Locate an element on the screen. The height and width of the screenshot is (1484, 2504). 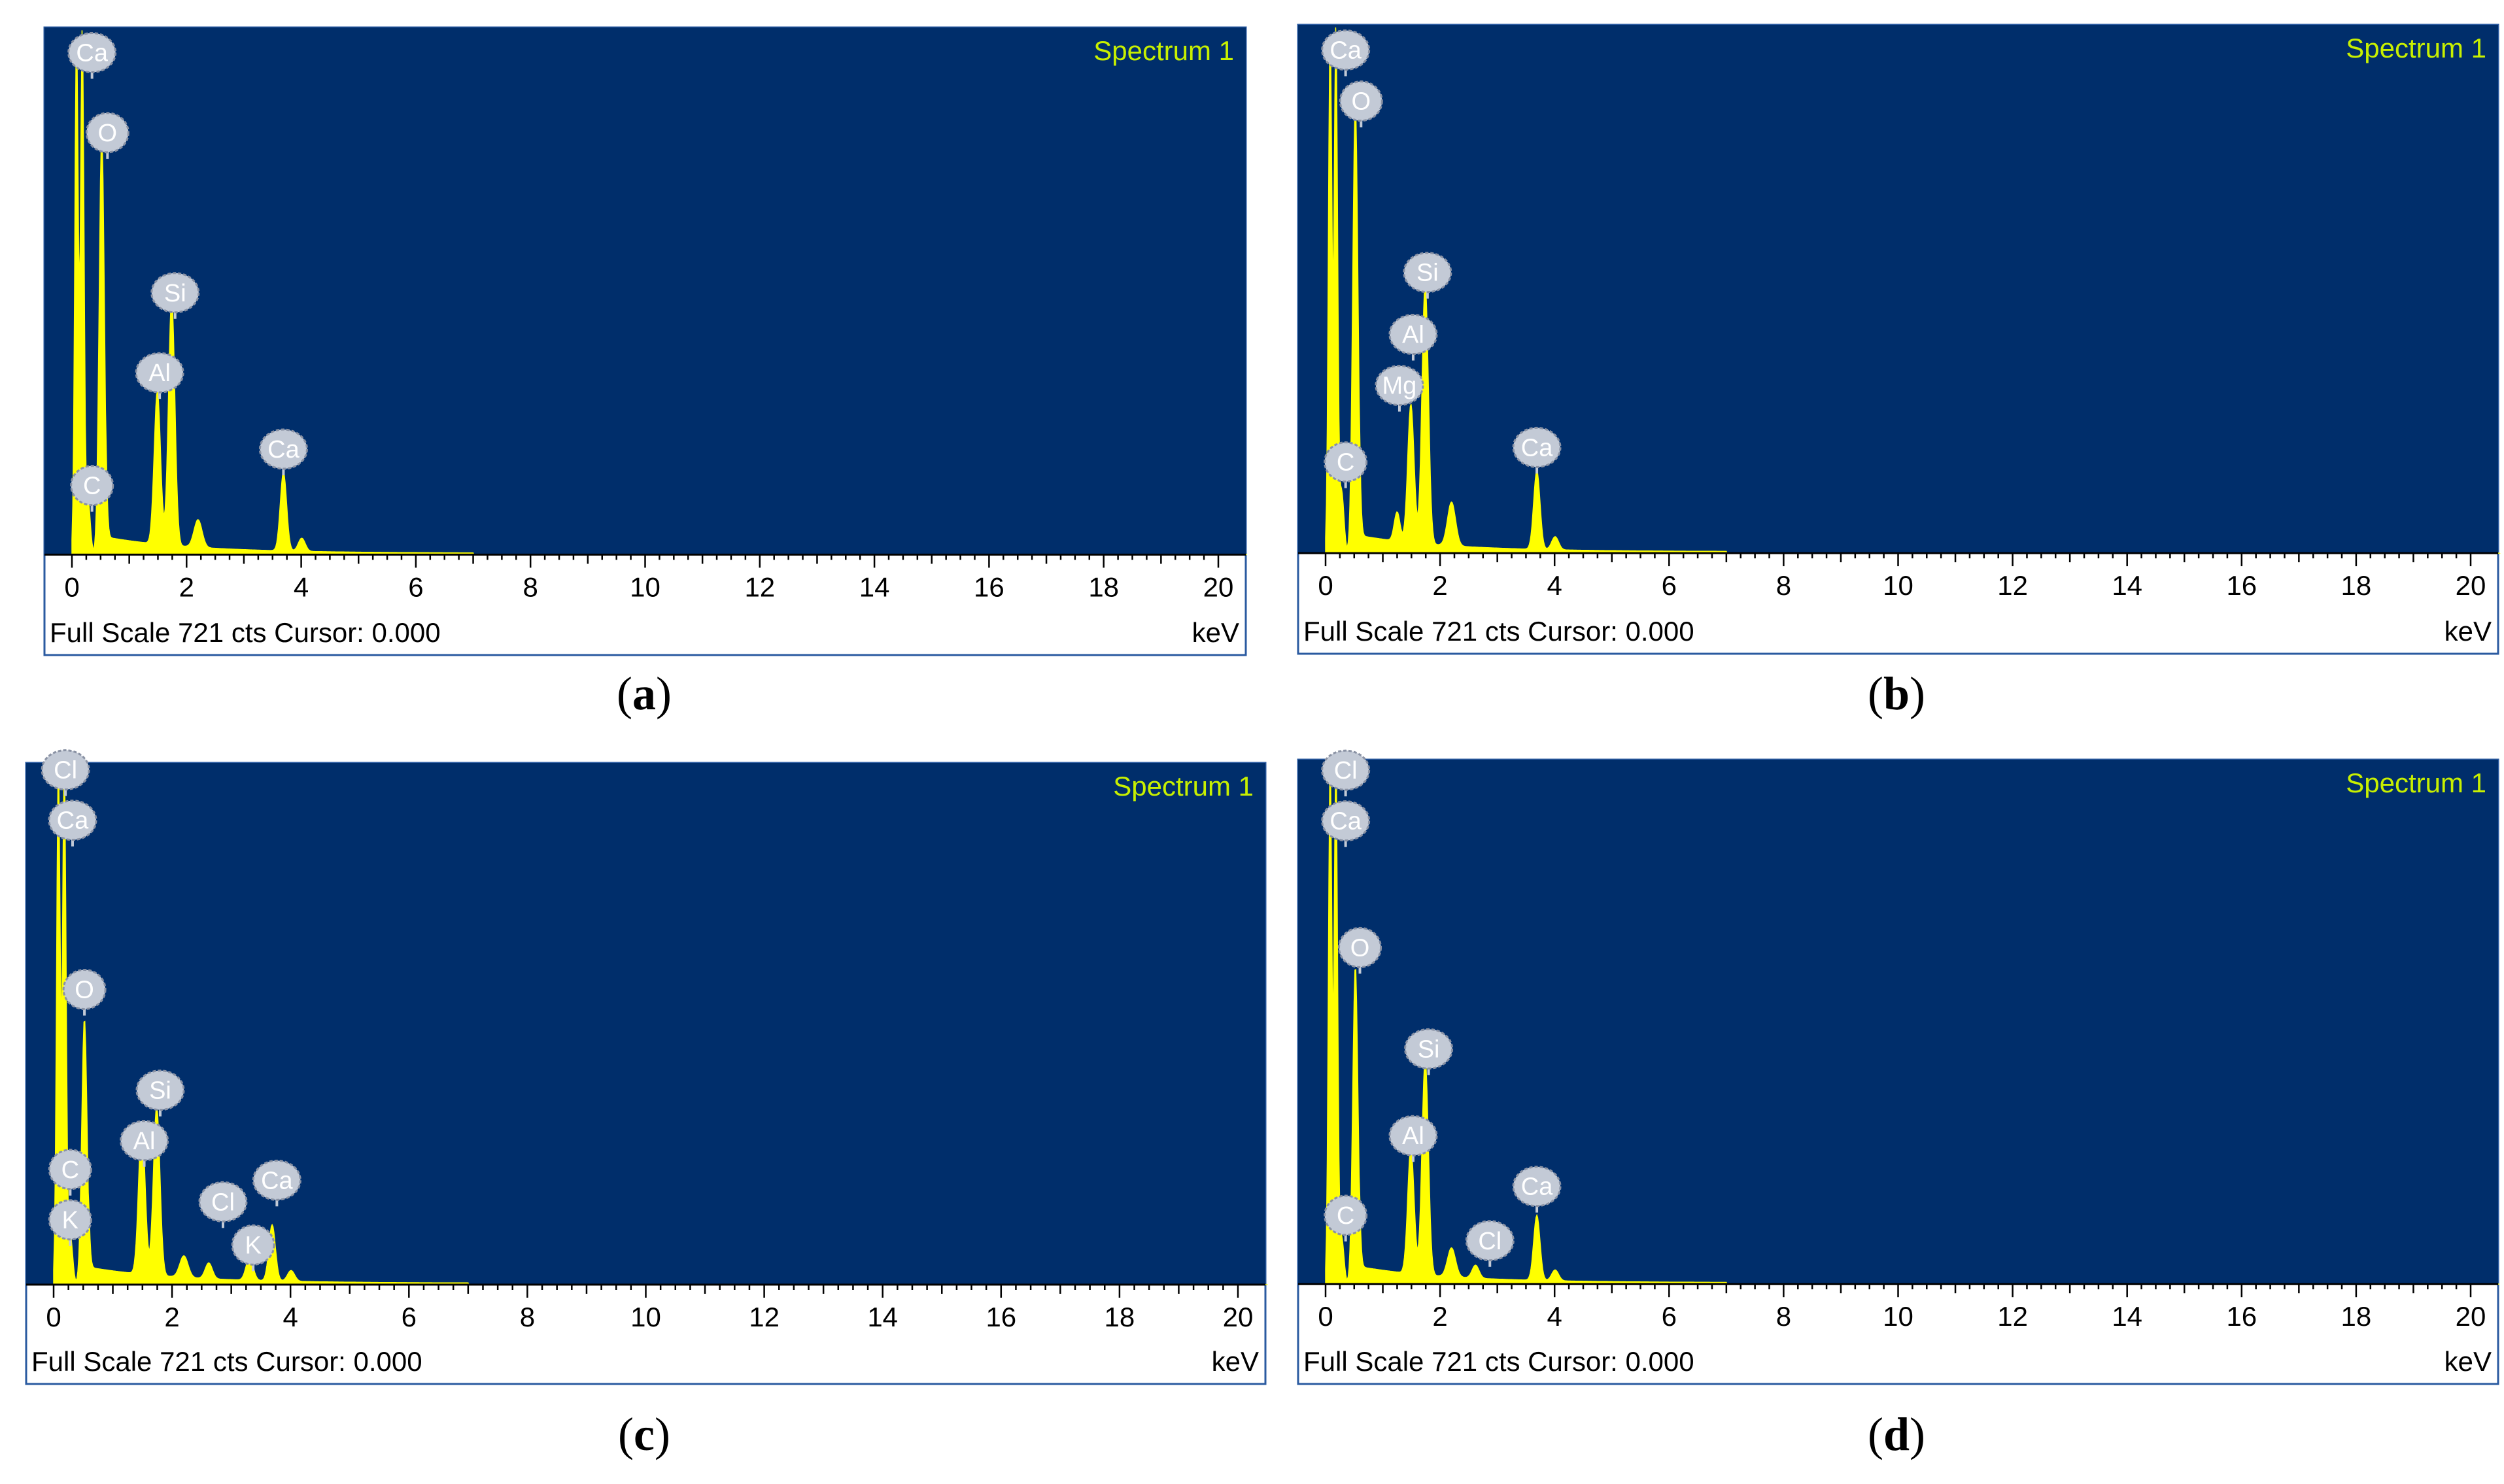
element-label-al: Al is located at coordinates (1413, 1138).